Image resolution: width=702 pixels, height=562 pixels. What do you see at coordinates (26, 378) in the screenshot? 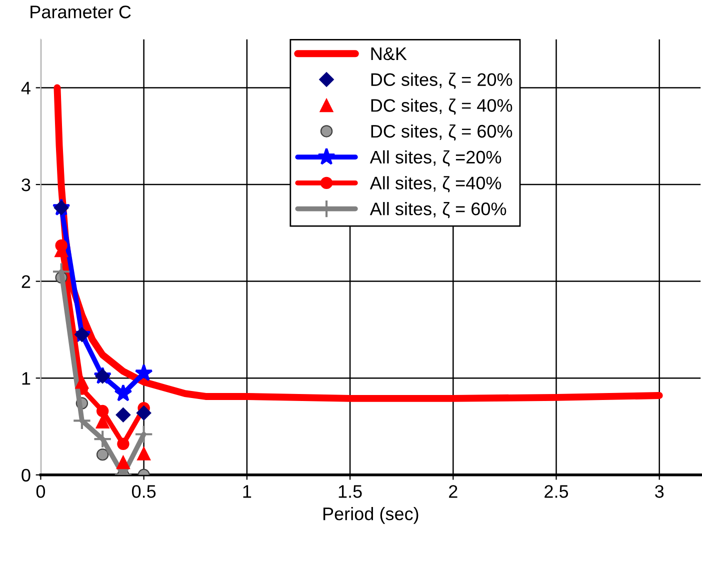
I see `y-tick-label: 1` at bounding box center [26, 378].